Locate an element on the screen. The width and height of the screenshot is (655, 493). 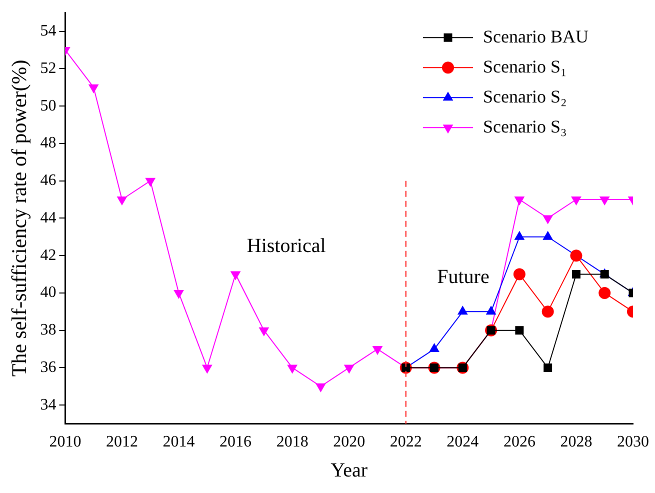
legend-label: Scenario S₂ is located at coordinates (525, 96).